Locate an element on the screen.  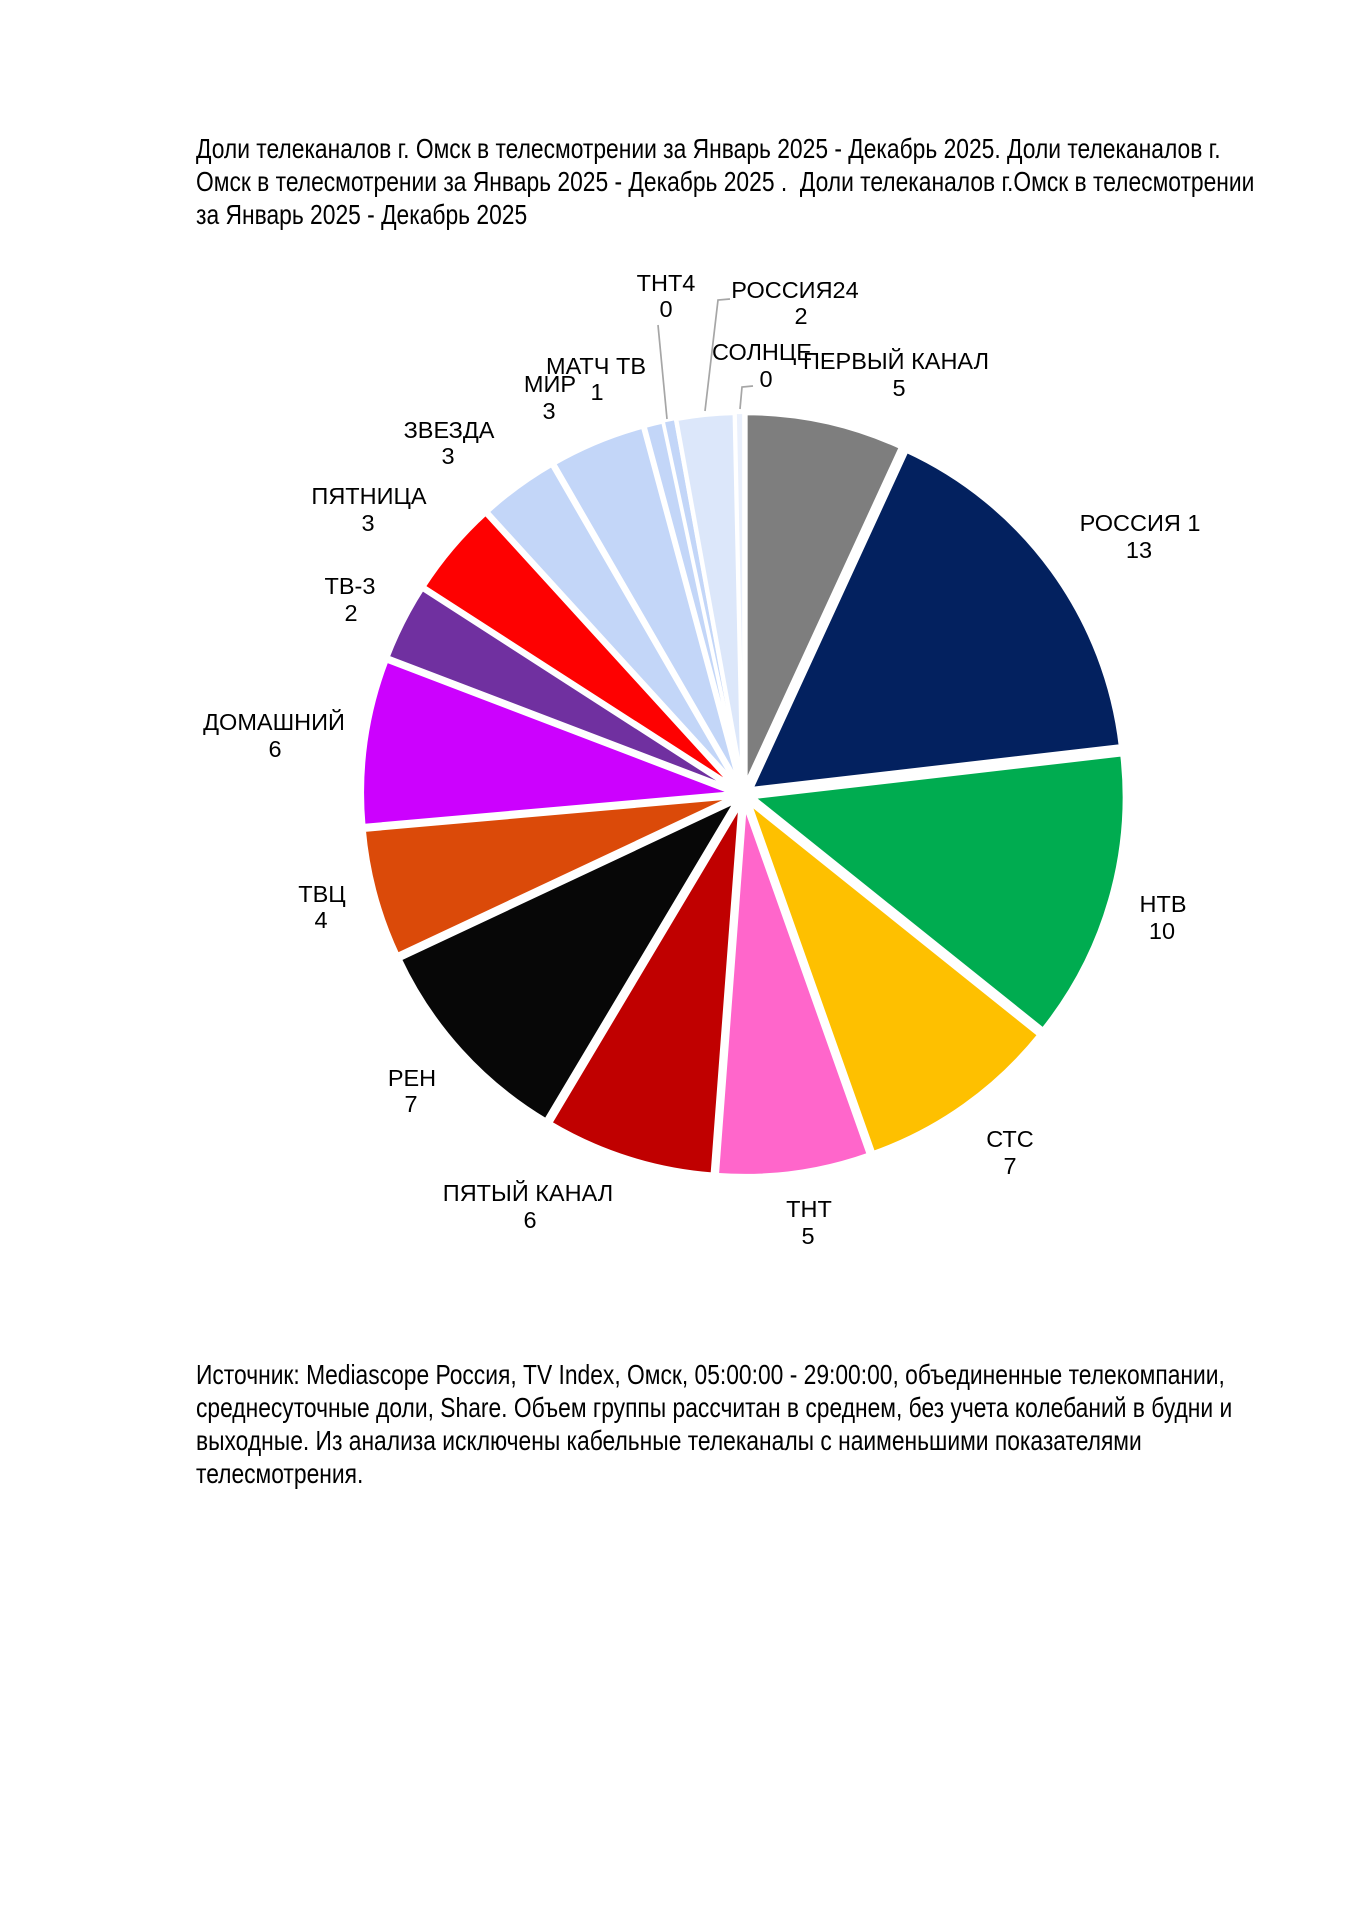
svg-text: 13 is located at coordinates (1139, 550).